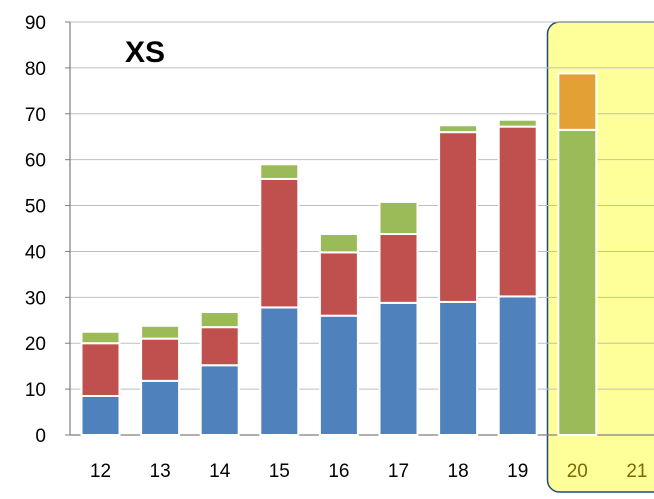 This screenshot has height=499, width=654. What do you see at coordinates (145, 52) in the screenshot?
I see `chart-title: XS` at bounding box center [145, 52].